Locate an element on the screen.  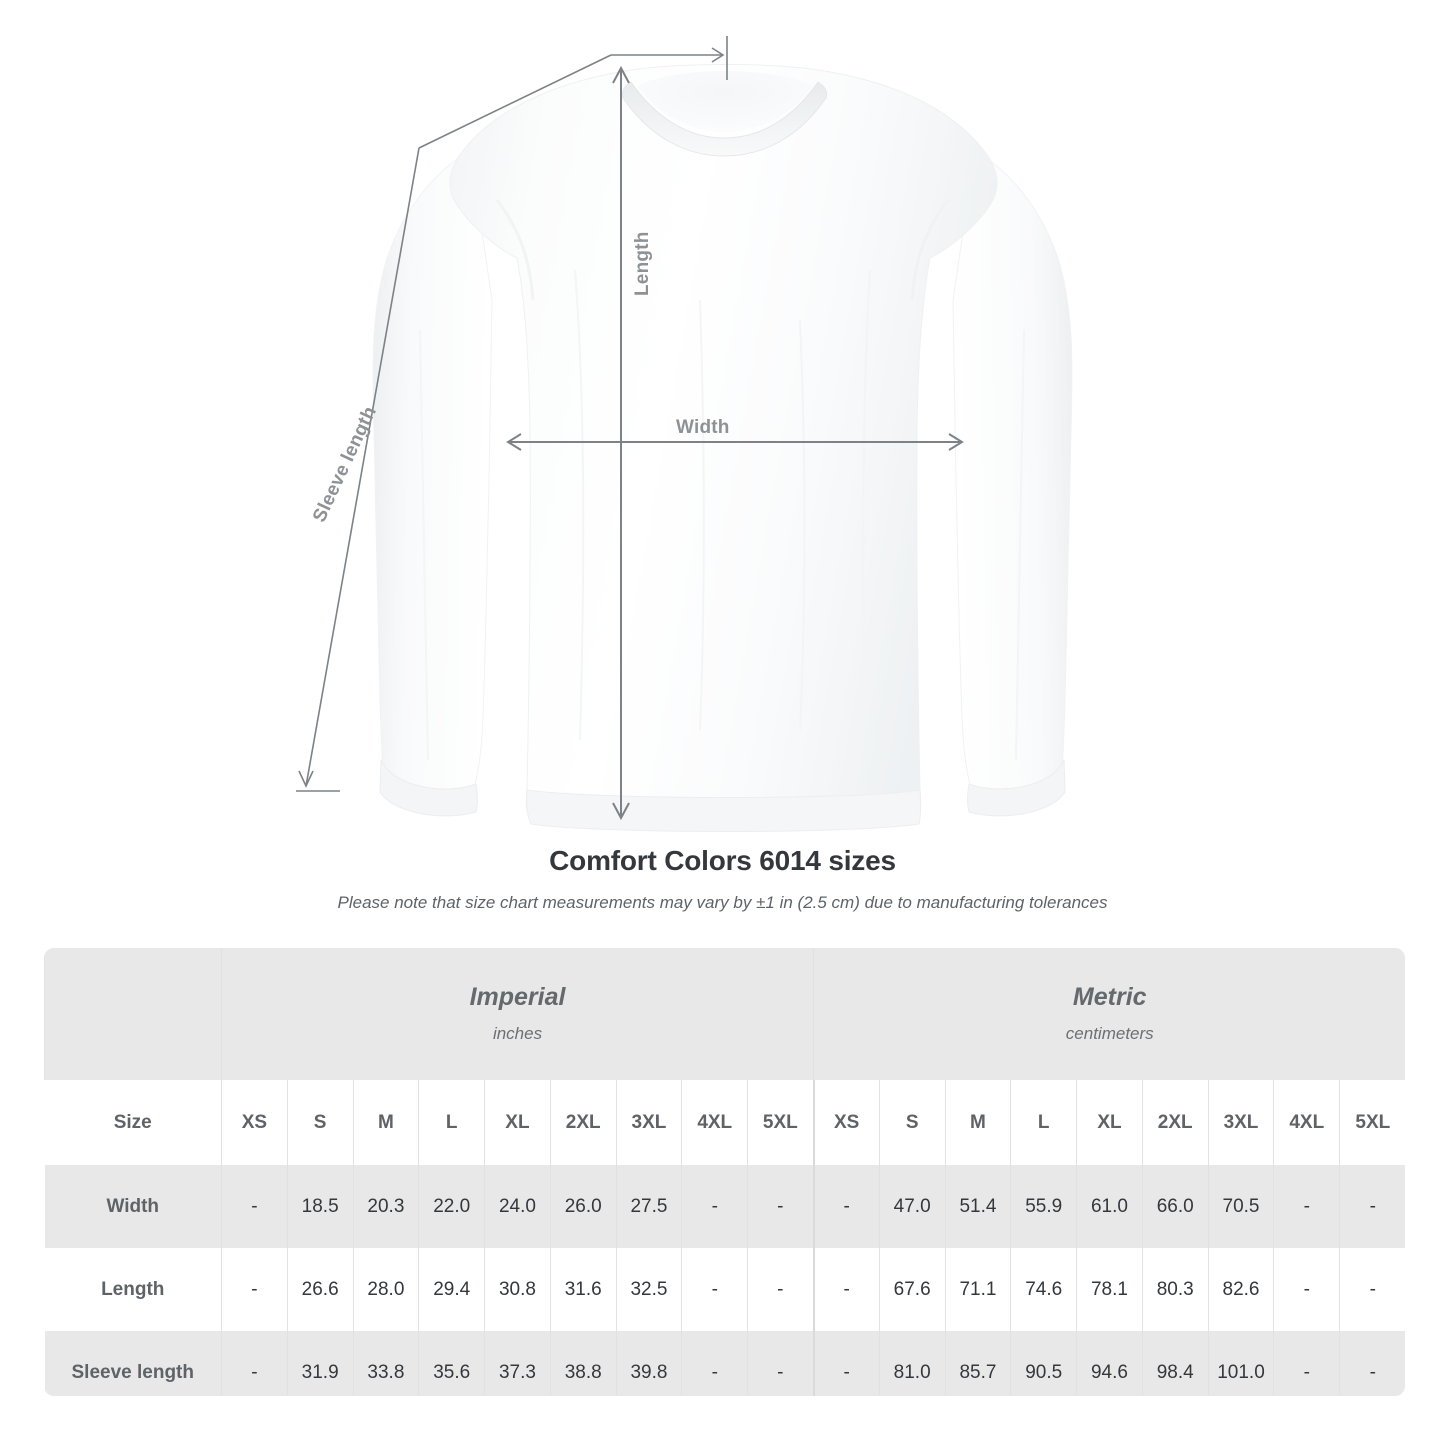
cell-length-imperial-xs: - is located at coordinates (254, 1289).